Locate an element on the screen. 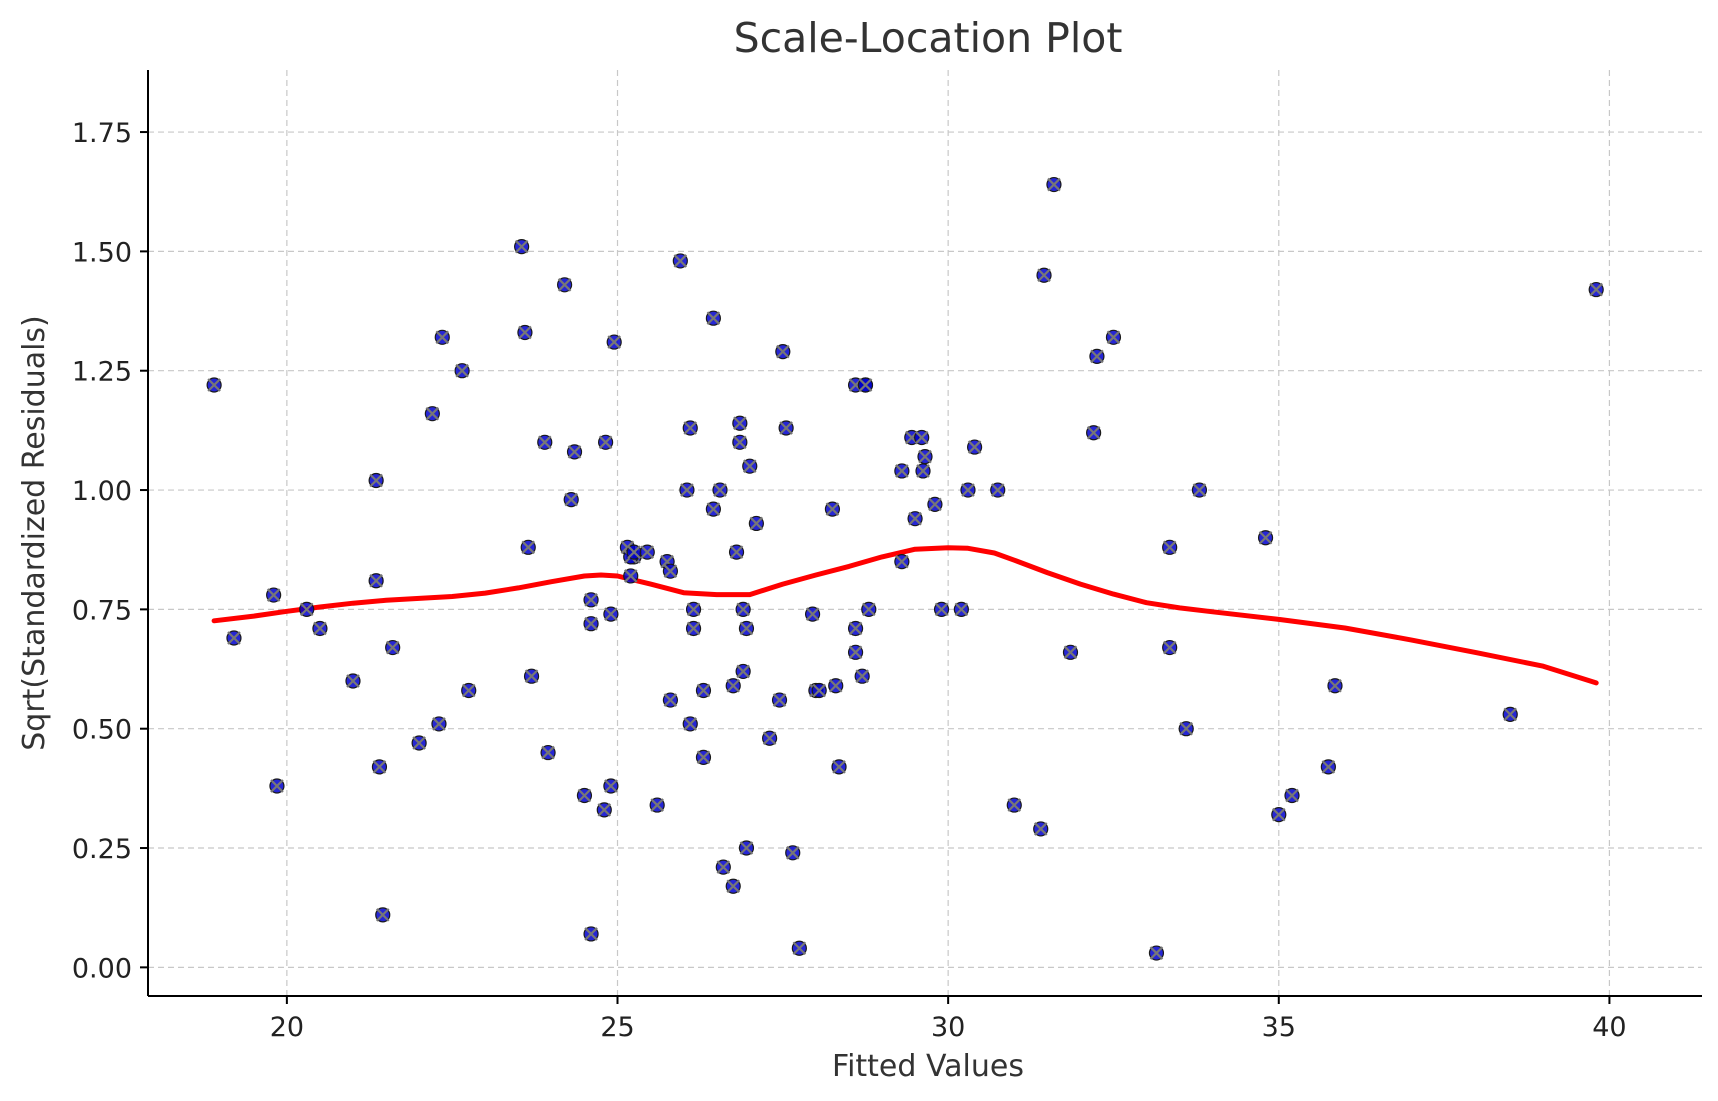  trend-line-group is located at coordinates (905, 615).